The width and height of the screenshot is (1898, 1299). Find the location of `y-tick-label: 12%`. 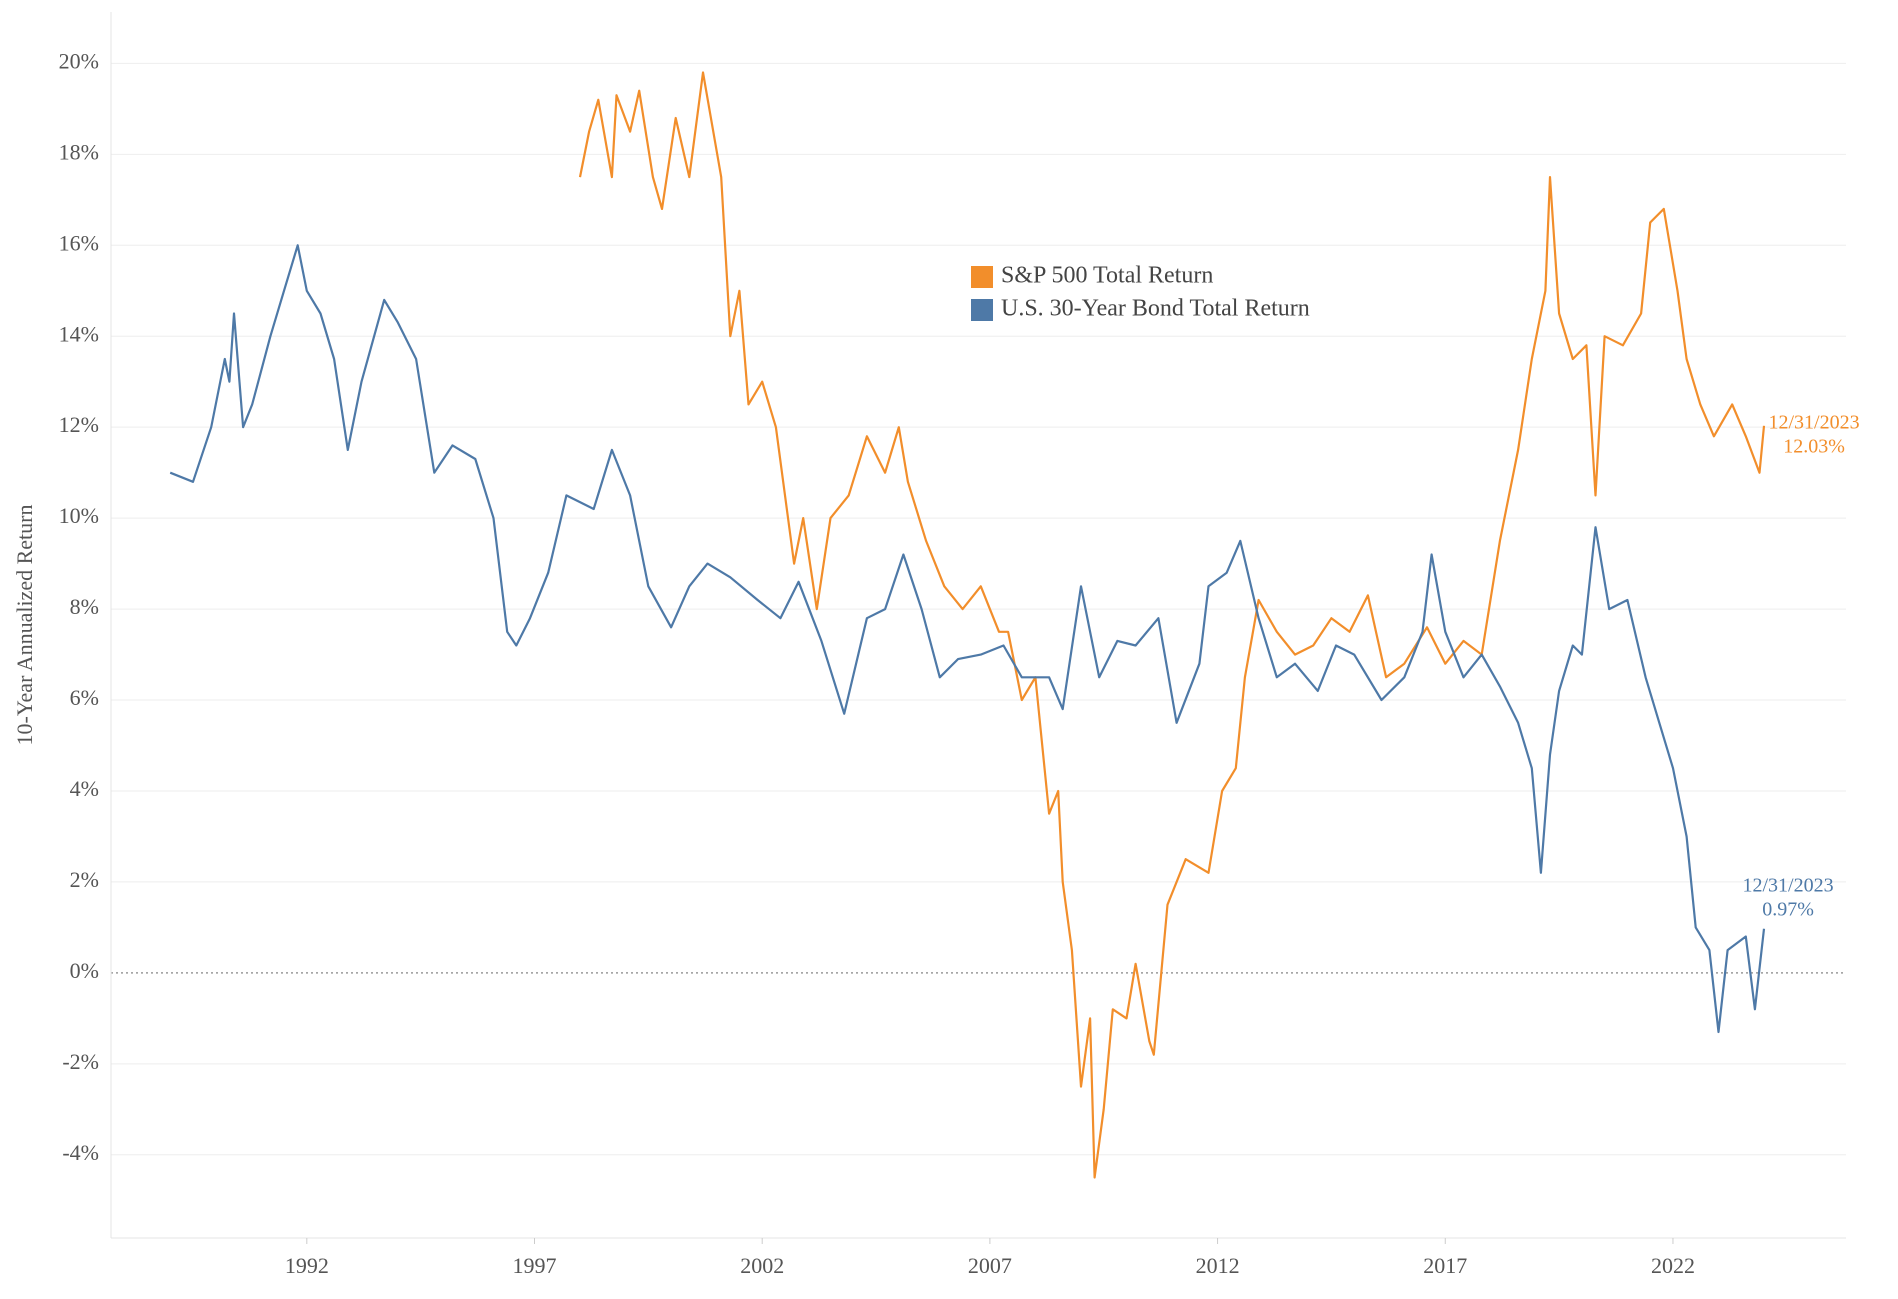

y-tick-label: 12% is located at coordinates (79, 424).